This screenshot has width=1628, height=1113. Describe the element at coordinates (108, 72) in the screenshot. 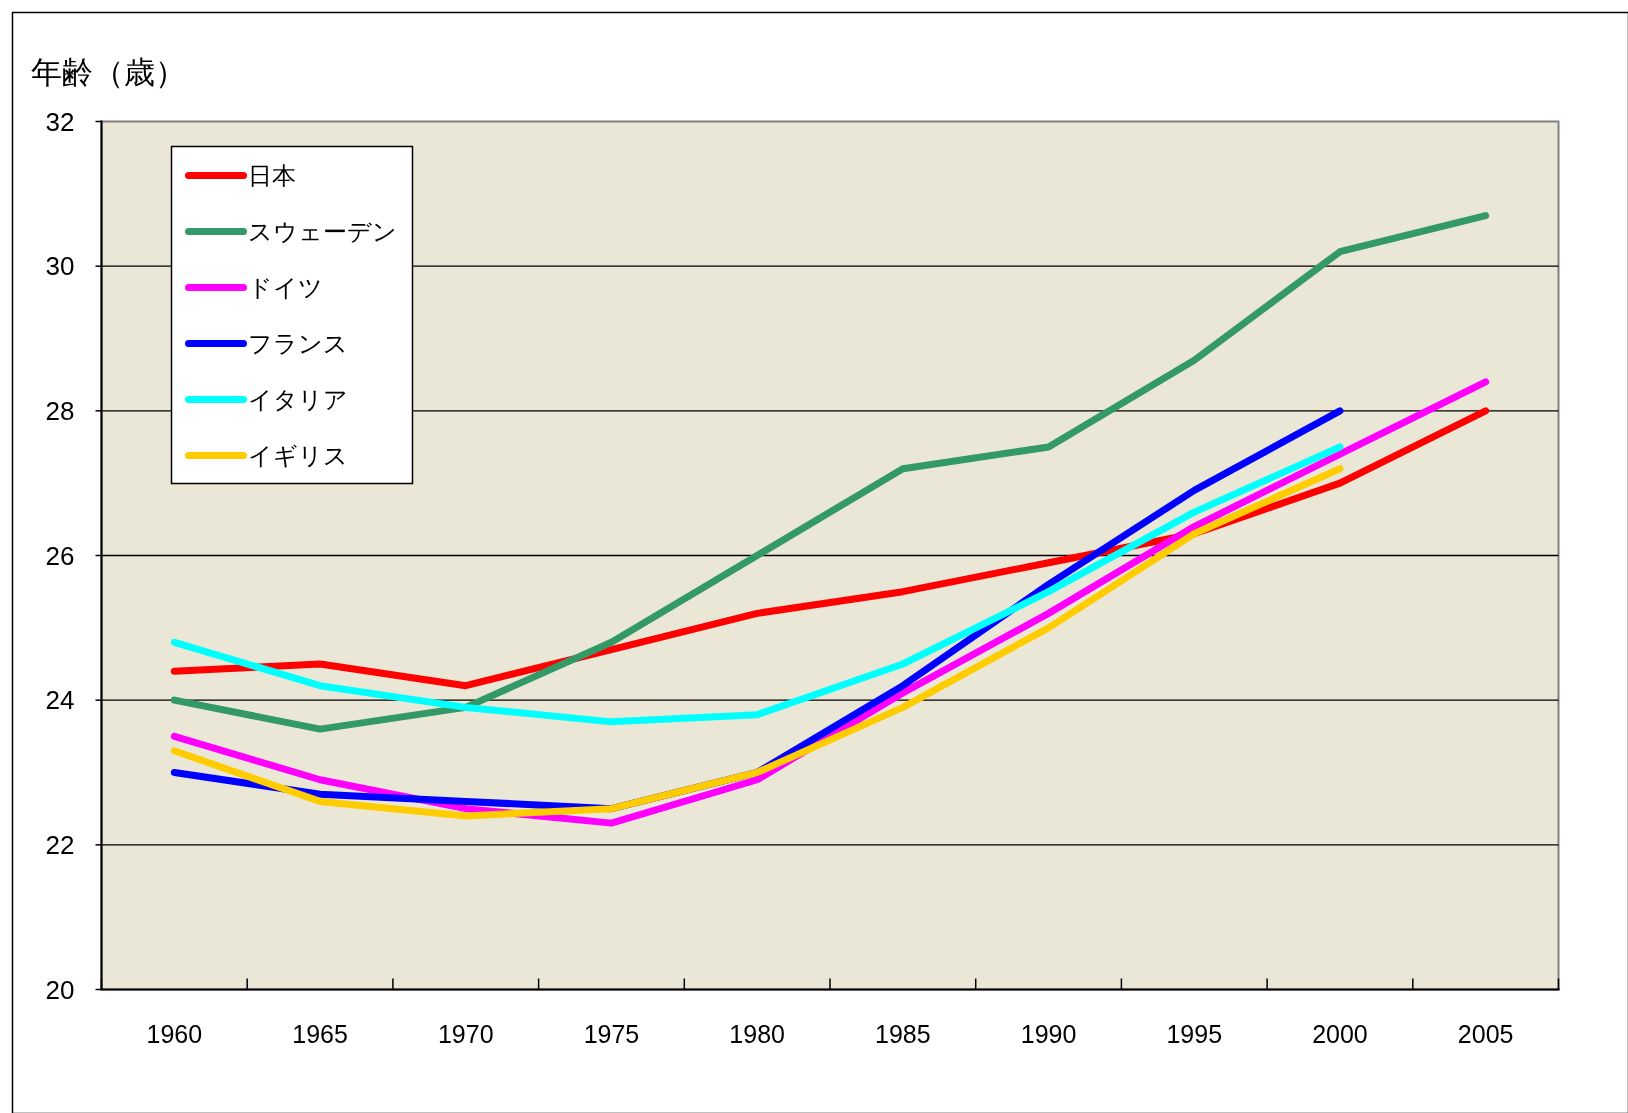

I see `y-axis-title: 年齢（歳）` at that location.